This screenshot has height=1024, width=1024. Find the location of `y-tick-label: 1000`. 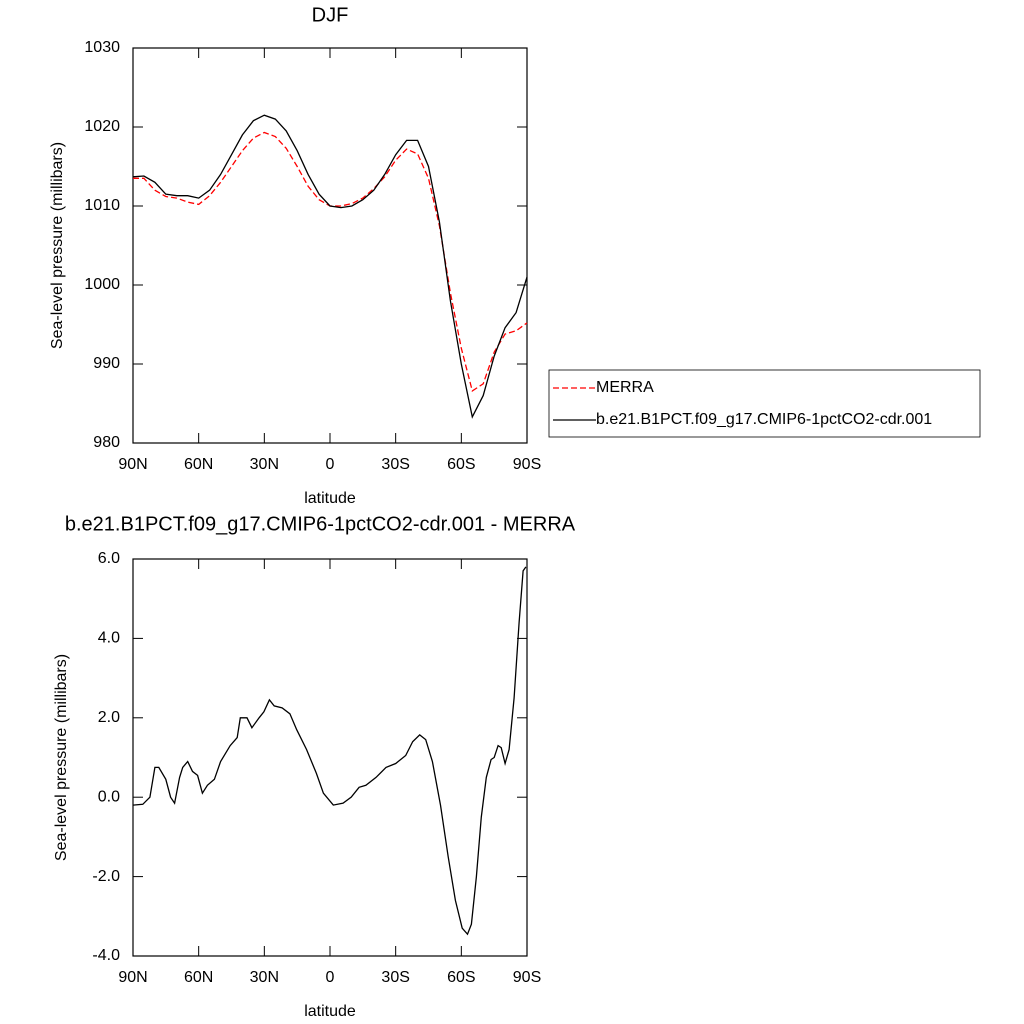

y-tick-label: 1000 is located at coordinates (102, 284).